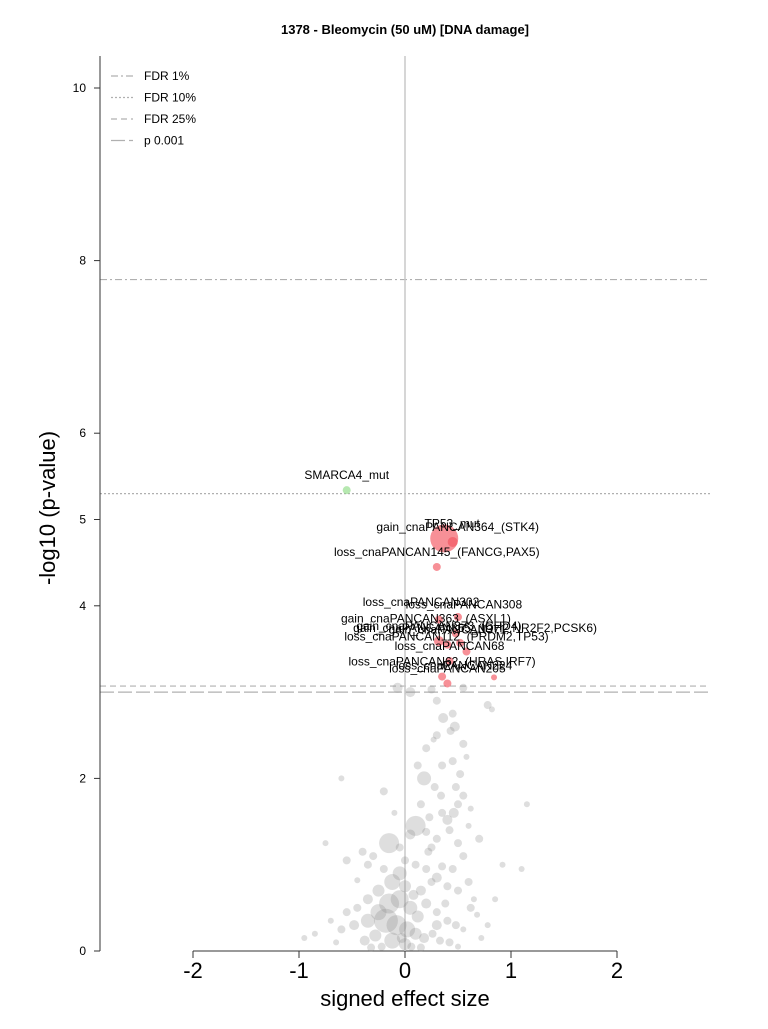 This screenshot has height=1029, width=768. Describe the element at coordinates (82, 606) in the screenshot. I see `y-tick-label: 4` at that location.